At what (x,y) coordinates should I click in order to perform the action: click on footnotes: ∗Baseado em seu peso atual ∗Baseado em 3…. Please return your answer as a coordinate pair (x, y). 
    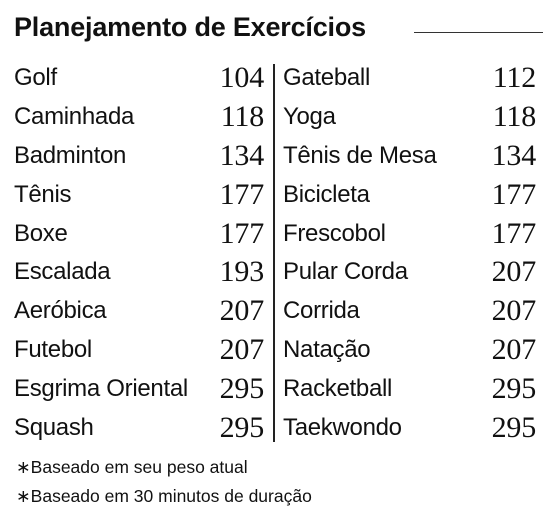
    Looking at the image, I should click on (164, 482).